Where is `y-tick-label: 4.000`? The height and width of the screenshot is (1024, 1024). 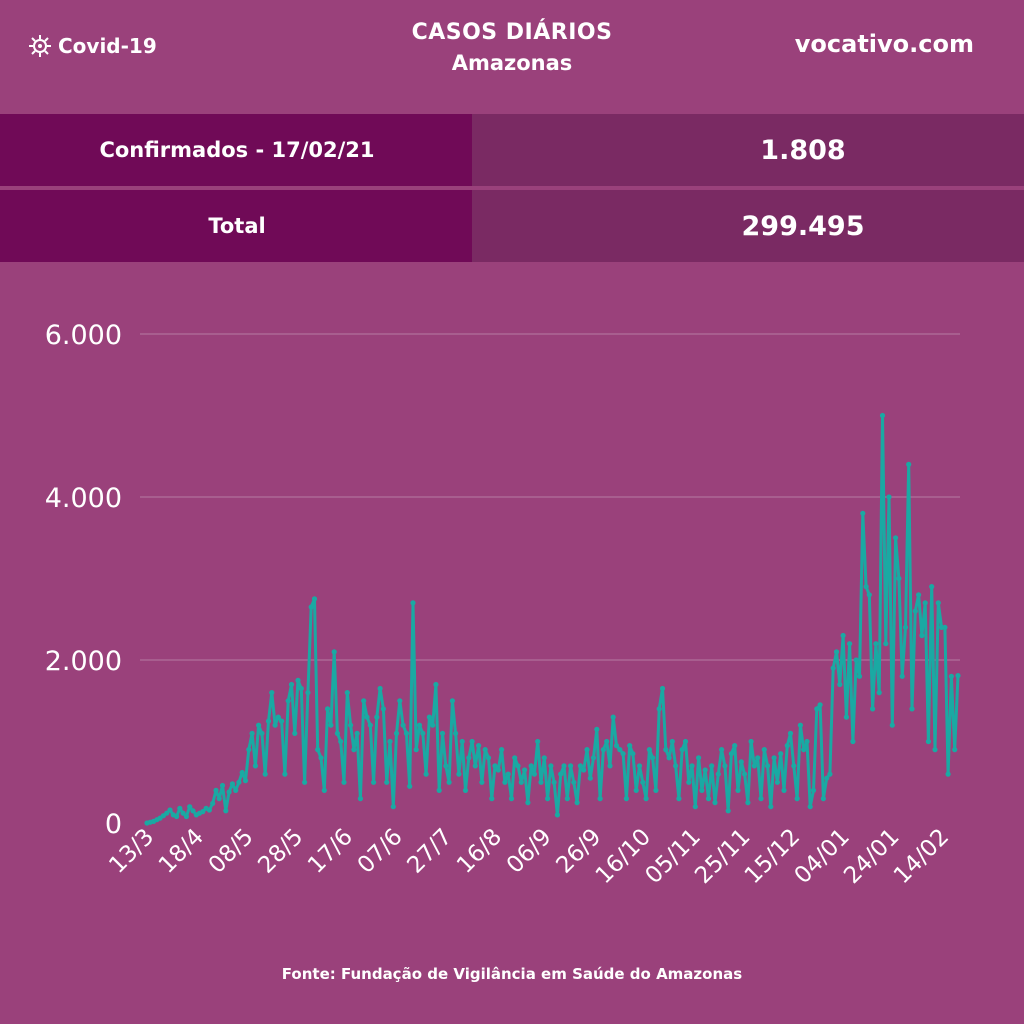
y-tick-label: 4.000 is located at coordinates (83, 498).